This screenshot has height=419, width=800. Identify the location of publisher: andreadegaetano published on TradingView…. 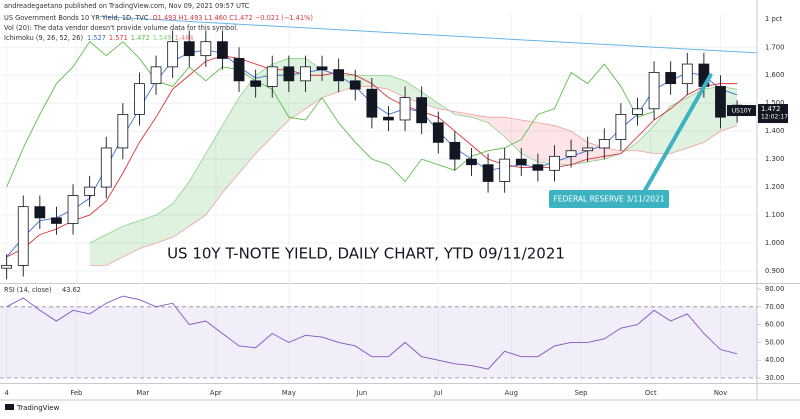
(127, 6).